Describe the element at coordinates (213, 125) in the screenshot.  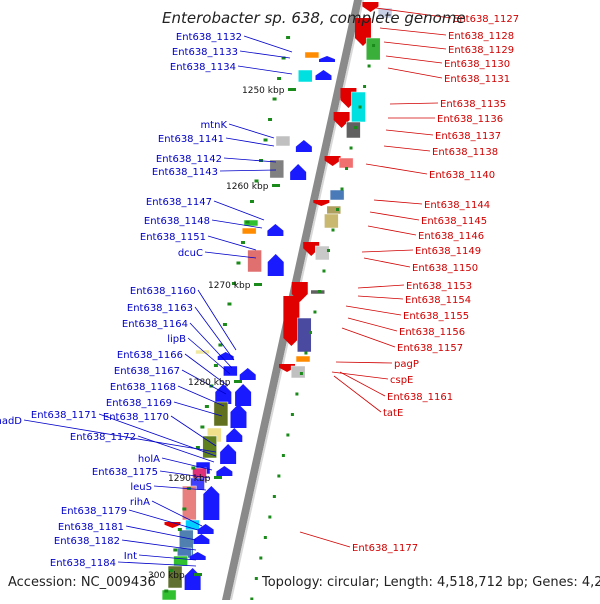
I see `left-gene-label: mtnK` at that location.